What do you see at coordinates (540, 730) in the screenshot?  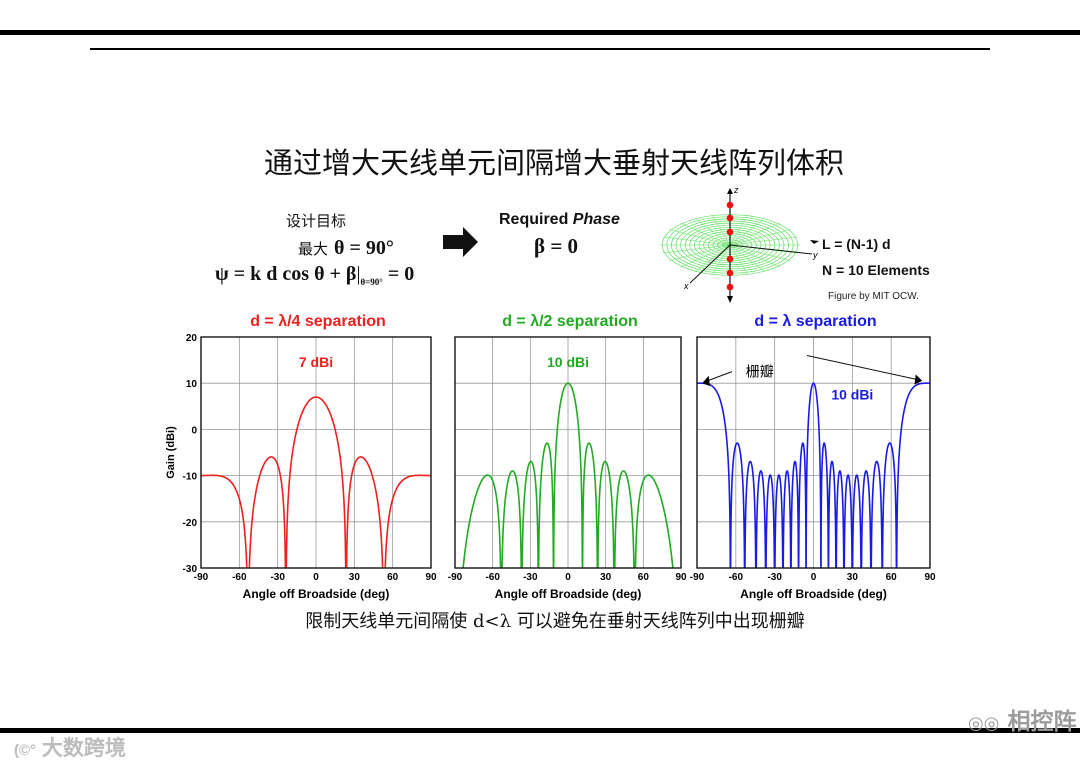 I see `bottom-rule` at bounding box center [540, 730].